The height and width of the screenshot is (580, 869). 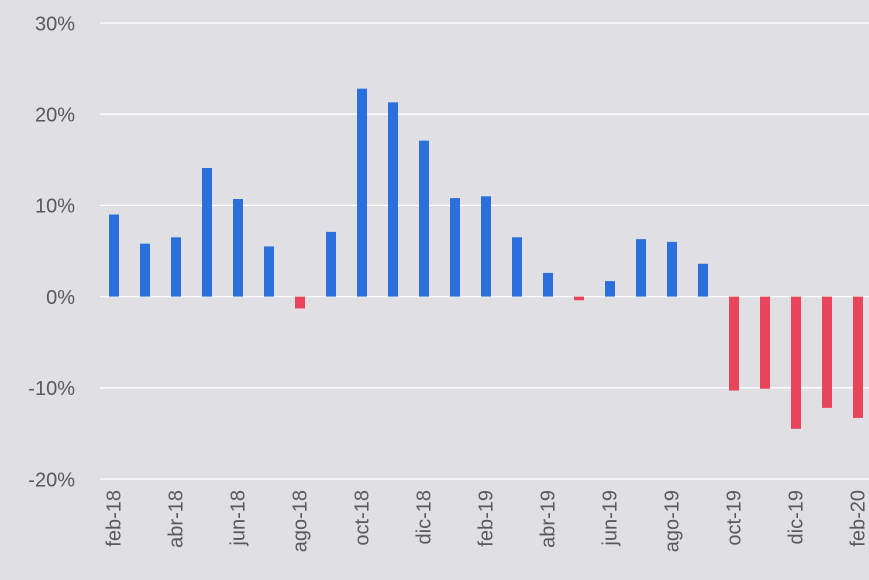 What do you see at coordinates (362, 518) in the screenshot?
I see `x-tick-label: oct-18` at bounding box center [362, 518].